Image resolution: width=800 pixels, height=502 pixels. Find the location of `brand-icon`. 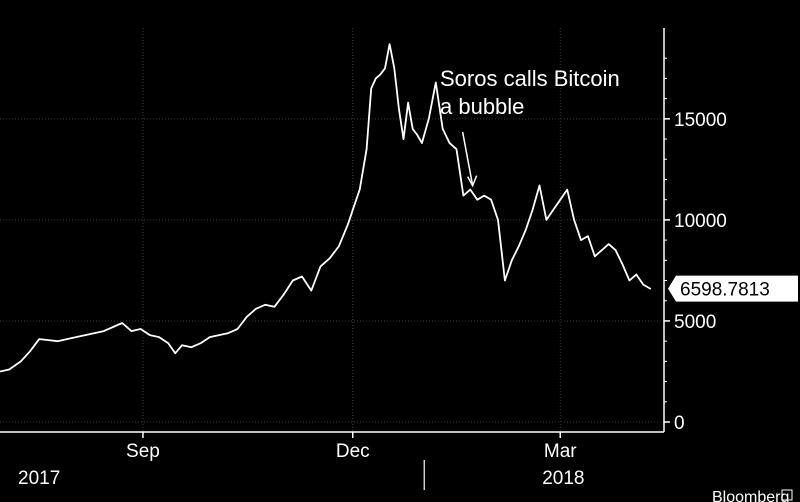

brand-icon is located at coordinates (787, 495).